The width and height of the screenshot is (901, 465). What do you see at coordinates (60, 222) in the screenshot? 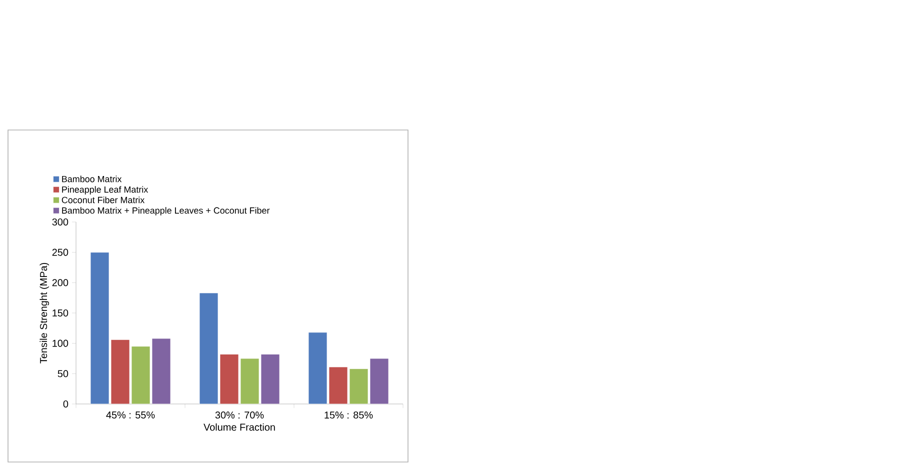
I see `y-tick-label: 300` at bounding box center [60, 222].